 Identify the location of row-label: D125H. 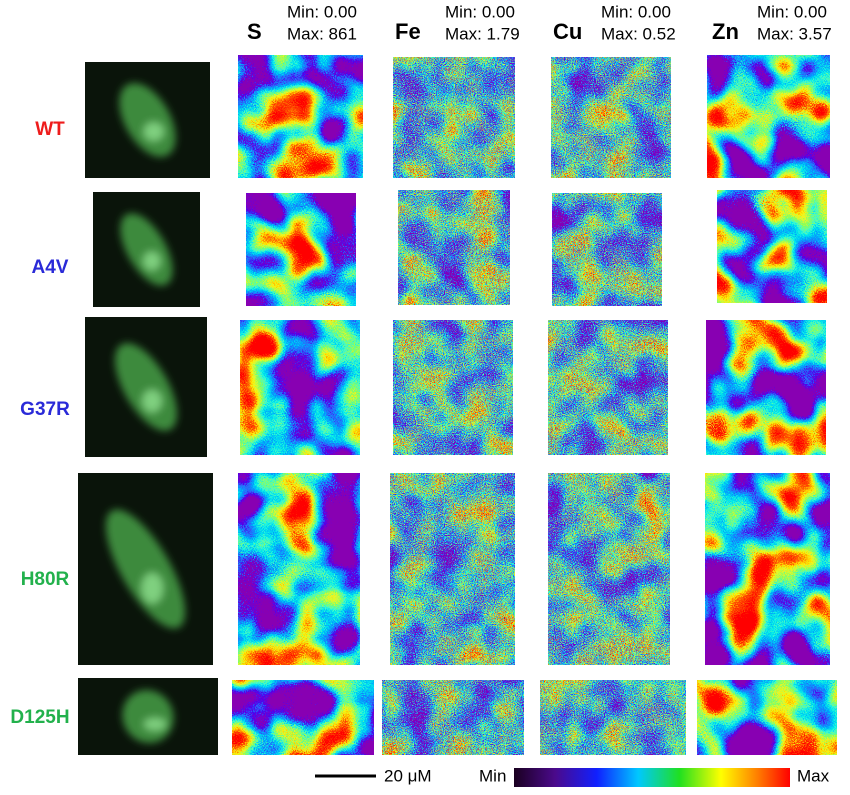
(39, 717).